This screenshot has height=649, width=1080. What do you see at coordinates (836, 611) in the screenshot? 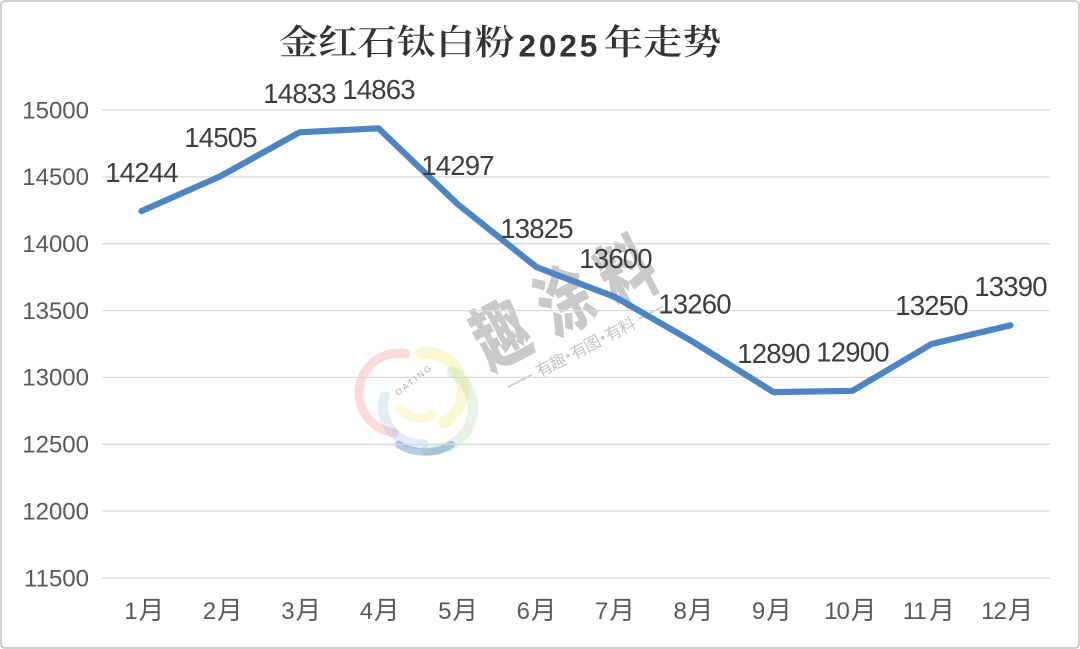
I see `svg-text: 10` at bounding box center [836, 611].